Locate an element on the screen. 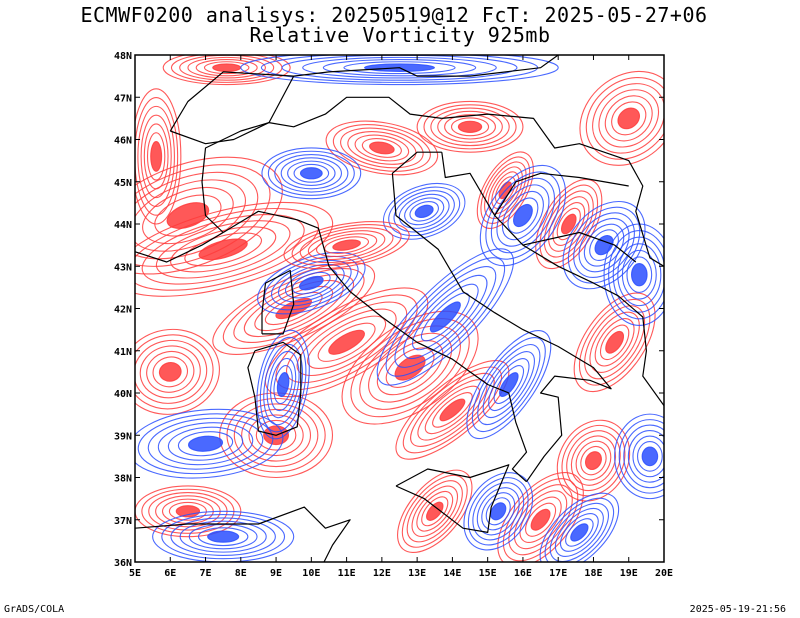 Image resolution: width=800 pixels, height=618 pixels. lat-tick-label: 37N is located at coordinates (123, 521).